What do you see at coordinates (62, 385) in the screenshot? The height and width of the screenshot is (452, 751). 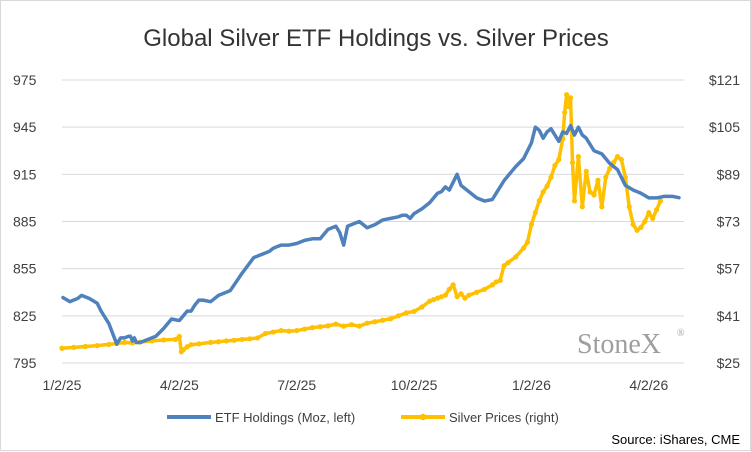 I see `x-tick-label: 1/2/25` at bounding box center [62, 385].